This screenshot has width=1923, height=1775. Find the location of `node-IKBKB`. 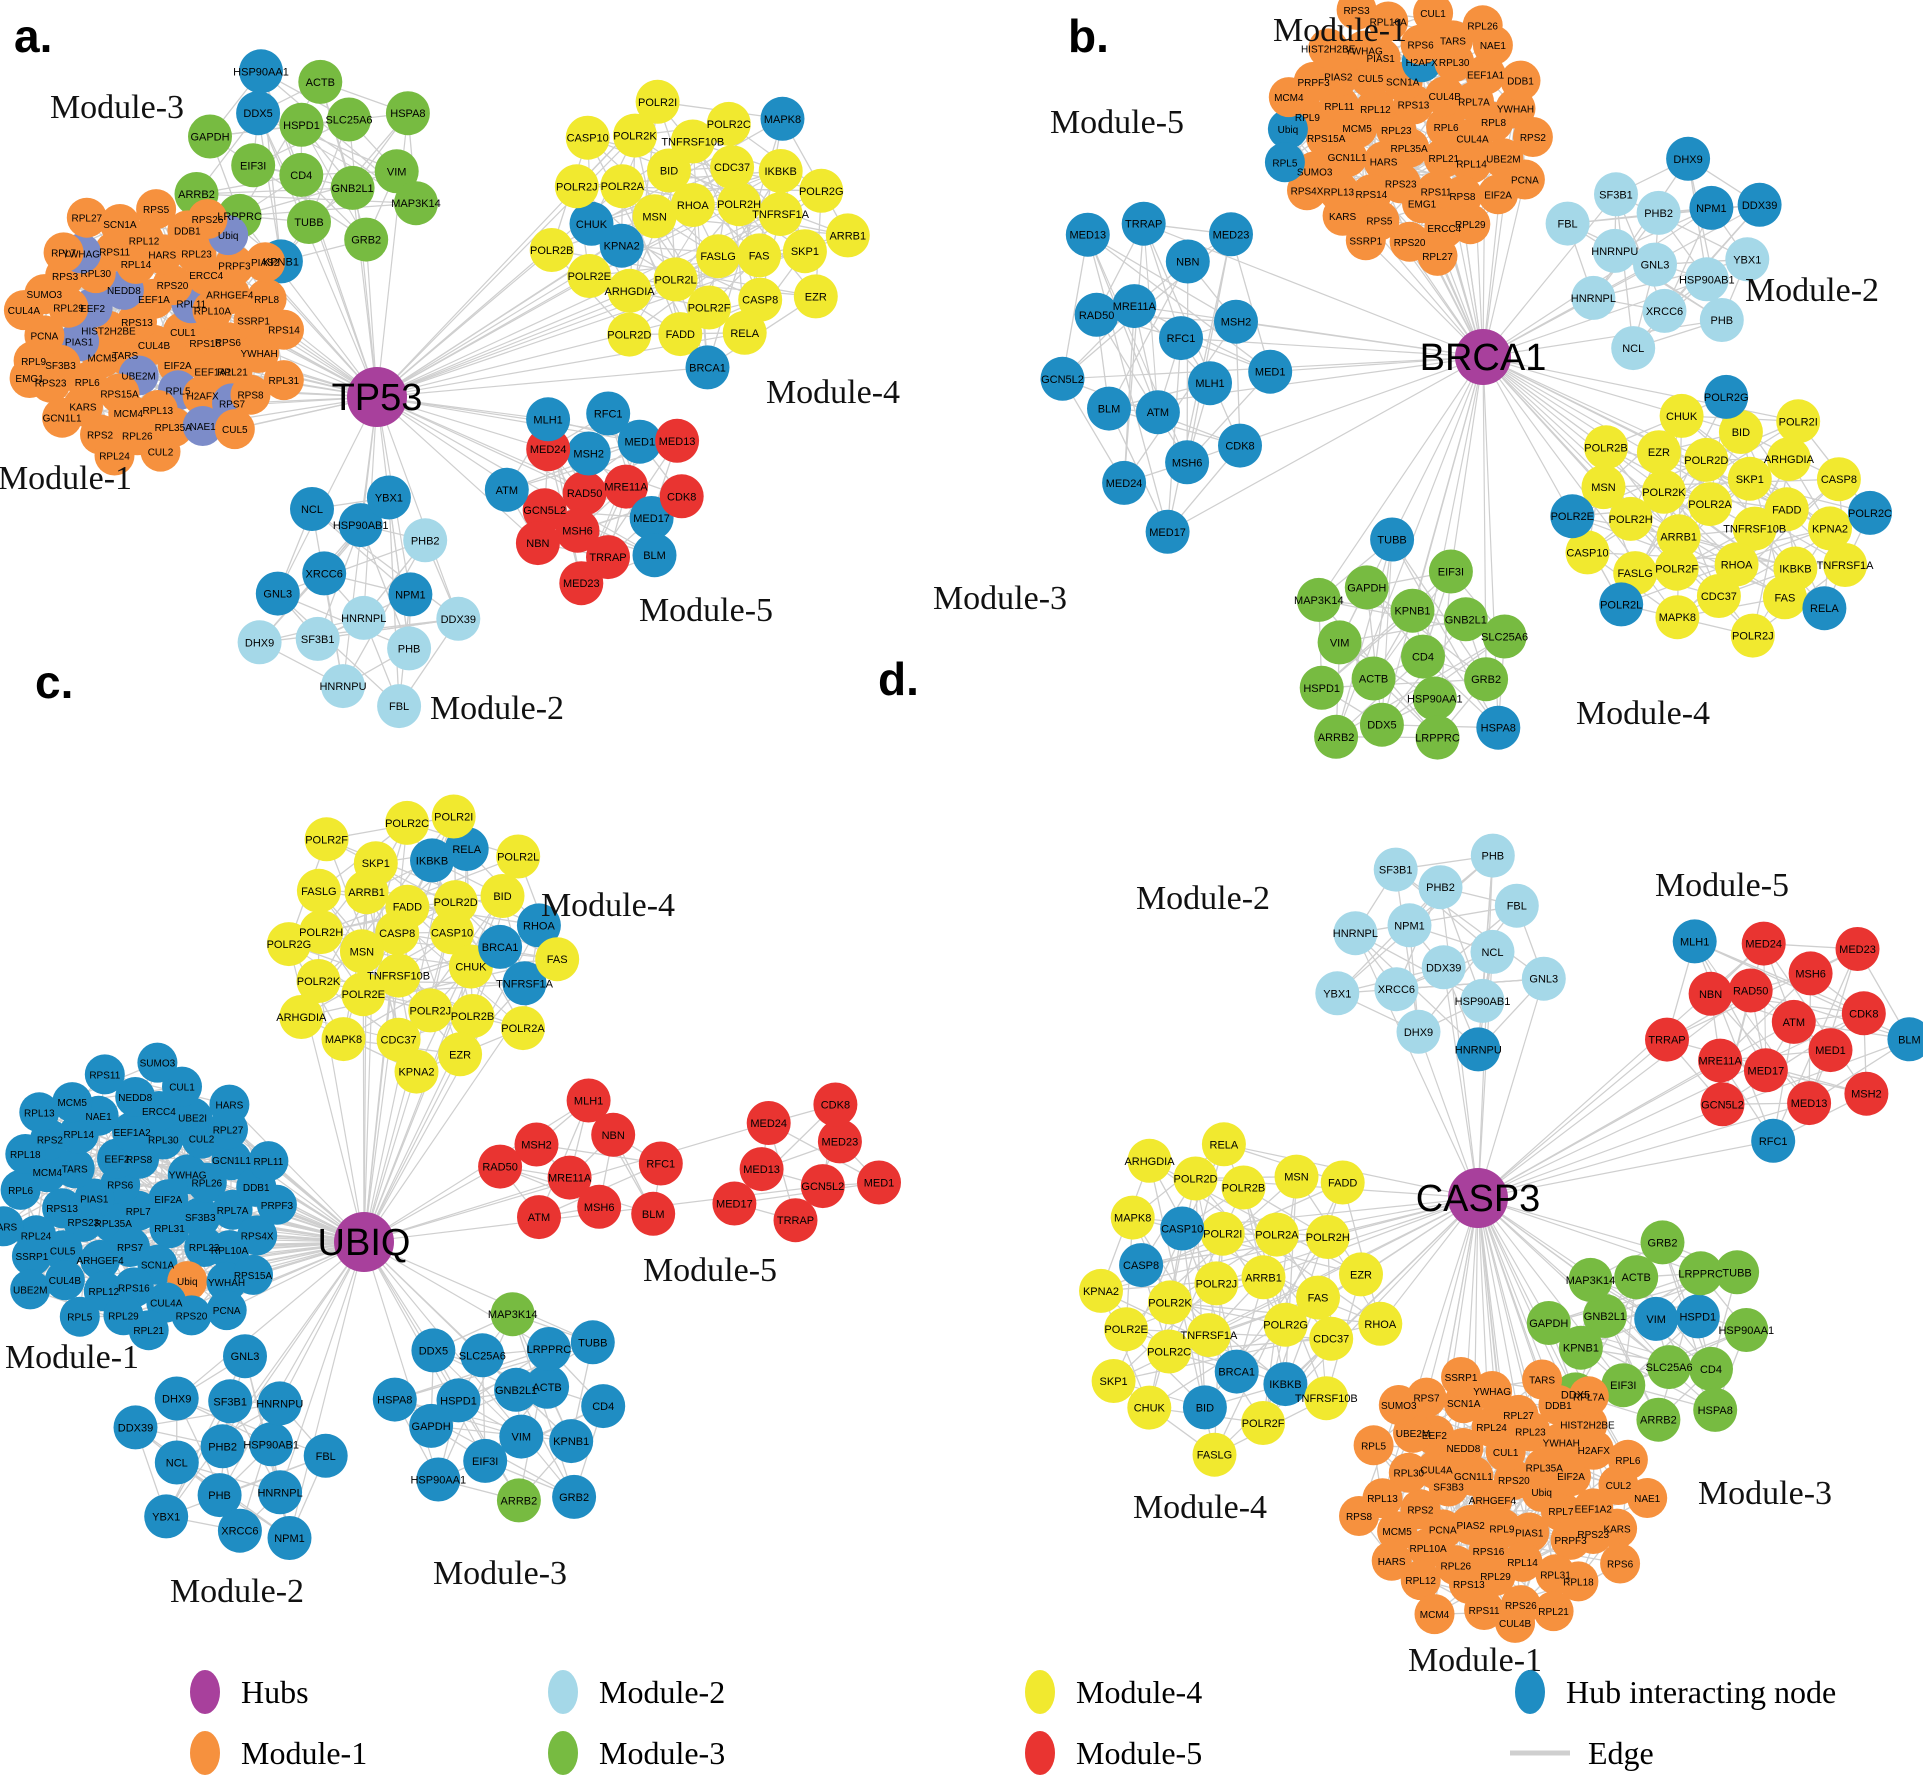

node-IKBKB is located at coordinates (1285, 1384).